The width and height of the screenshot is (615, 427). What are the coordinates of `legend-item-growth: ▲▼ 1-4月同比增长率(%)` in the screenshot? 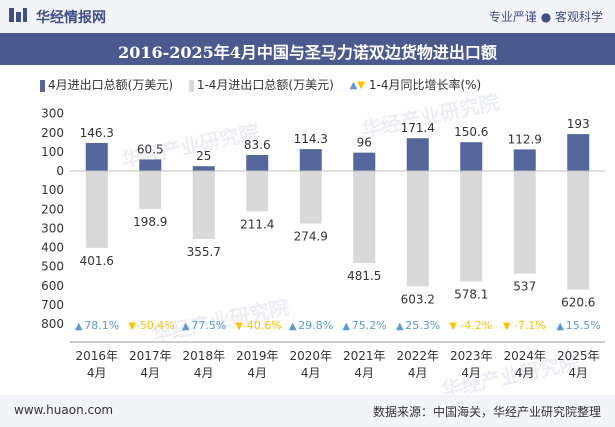 It's located at (416, 84).